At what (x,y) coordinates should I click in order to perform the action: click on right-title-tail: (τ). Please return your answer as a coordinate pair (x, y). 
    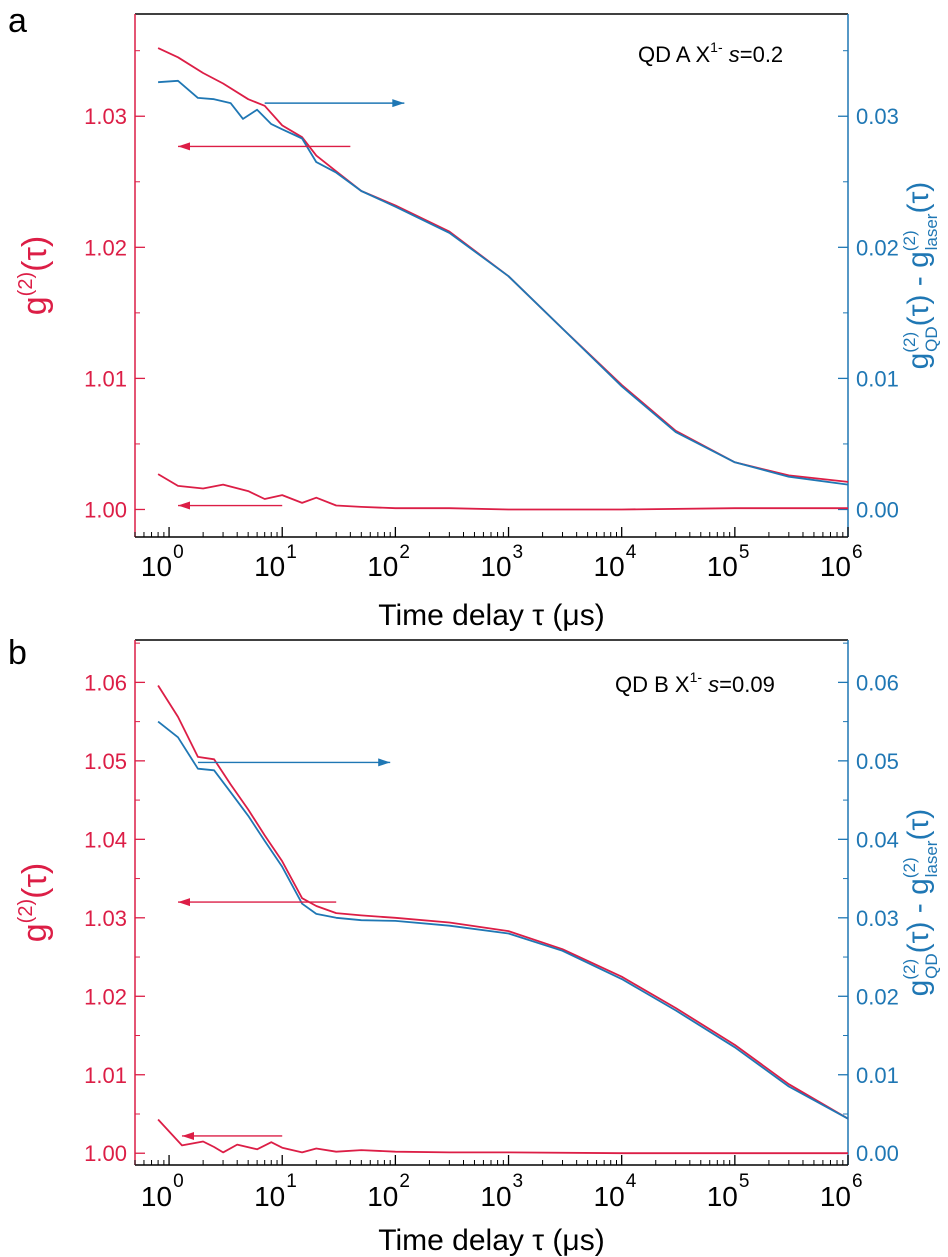
    Looking at the image, I should click on (918, 198).